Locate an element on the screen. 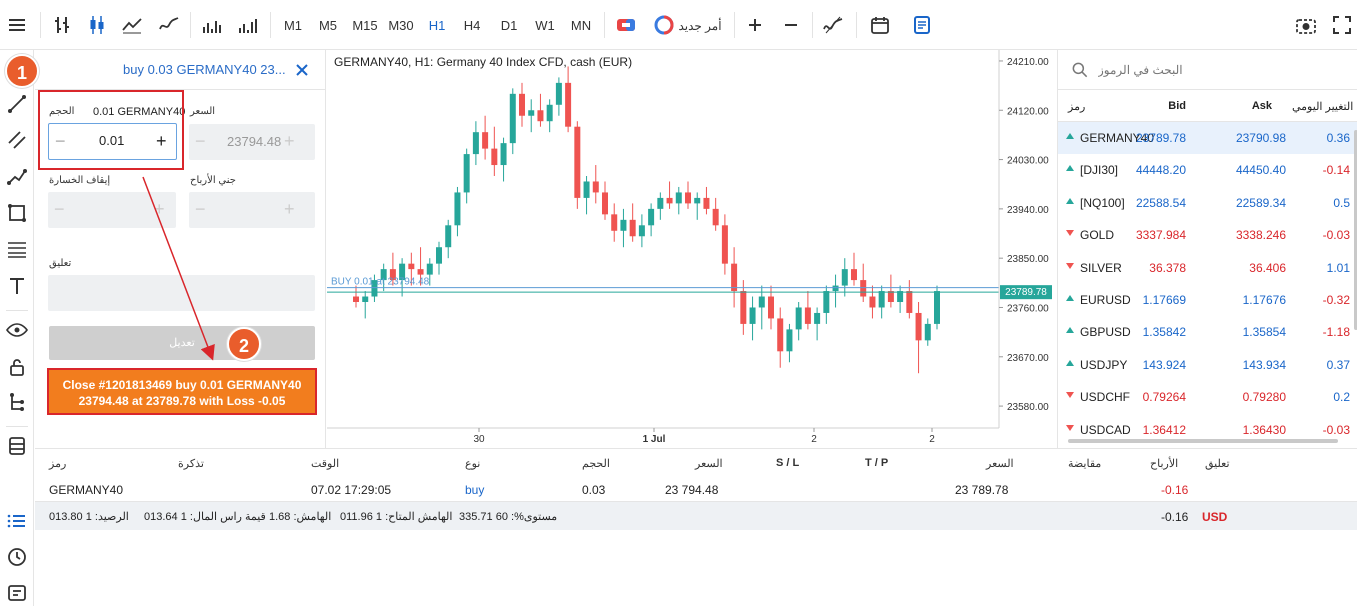  channel-icon is located at coordinates (17, 140).